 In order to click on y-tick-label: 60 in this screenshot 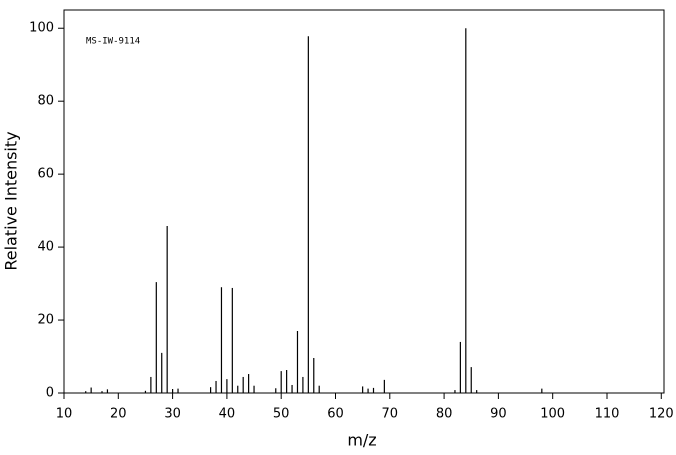, I will do `click(45, 174)`.